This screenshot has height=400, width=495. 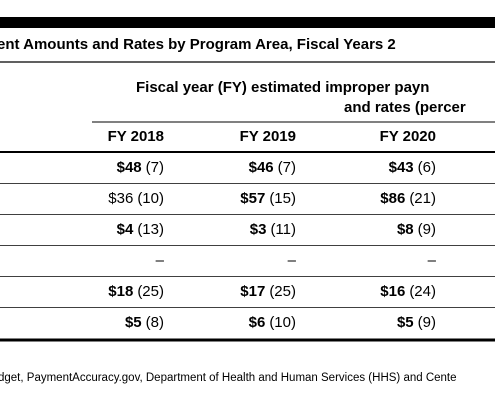 I want to click on cell-amount: $36, so click(x=120, y=198).